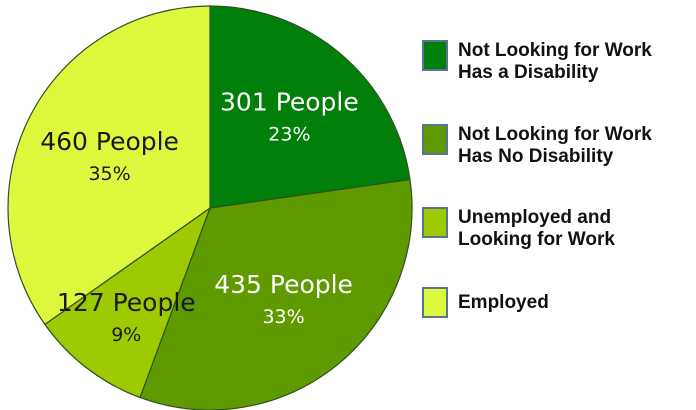 This screenshot has width=696, height=410. I want to click on slice-percent-label: 35%, so click(109, 174).